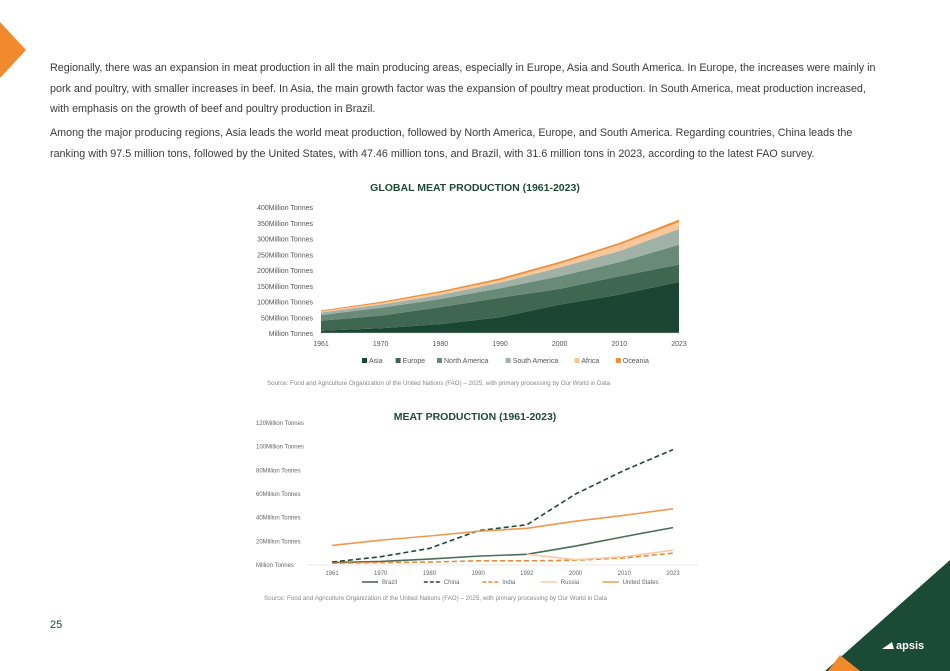 This screenshot has width=950, height=671. I want to click on legend-label: Oceania, so click(636, 361).